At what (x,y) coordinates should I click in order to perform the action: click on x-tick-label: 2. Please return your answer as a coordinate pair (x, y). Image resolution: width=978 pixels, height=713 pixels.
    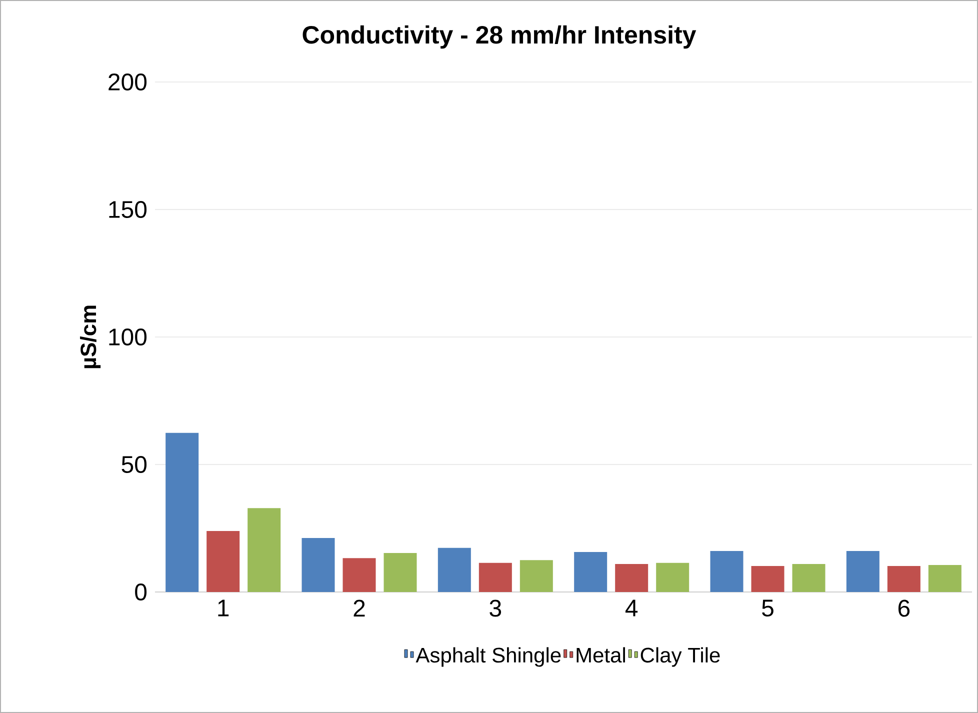
    Looking at the image, I should click on (359, 608).